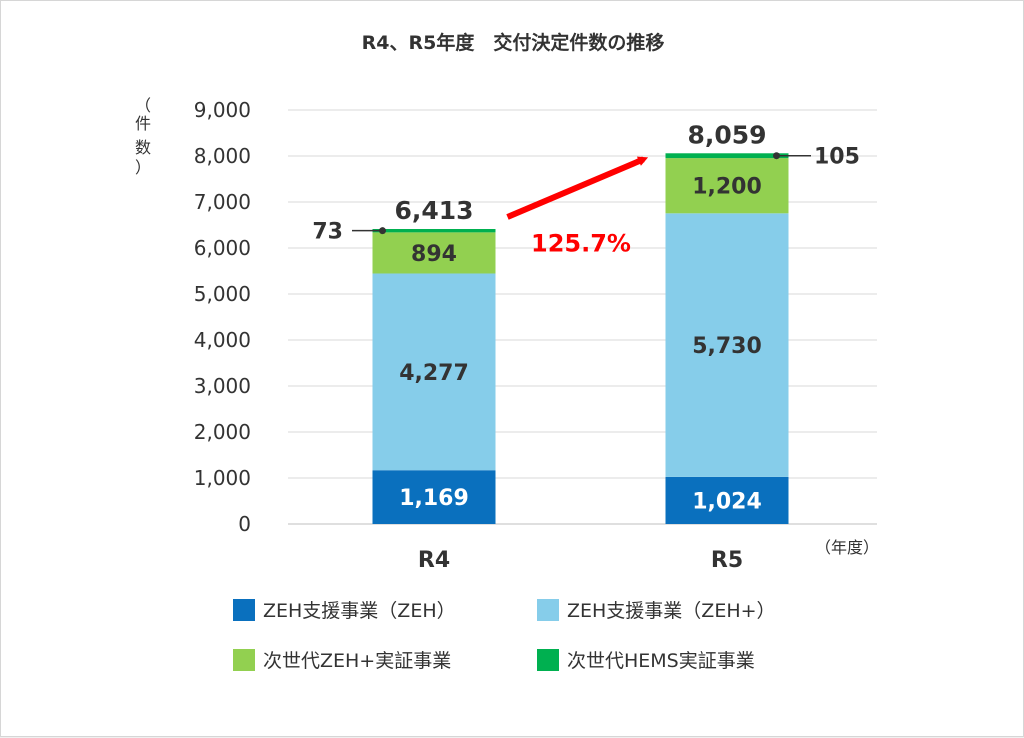  I want to click on data-label: 5,730, so click(727, 346).